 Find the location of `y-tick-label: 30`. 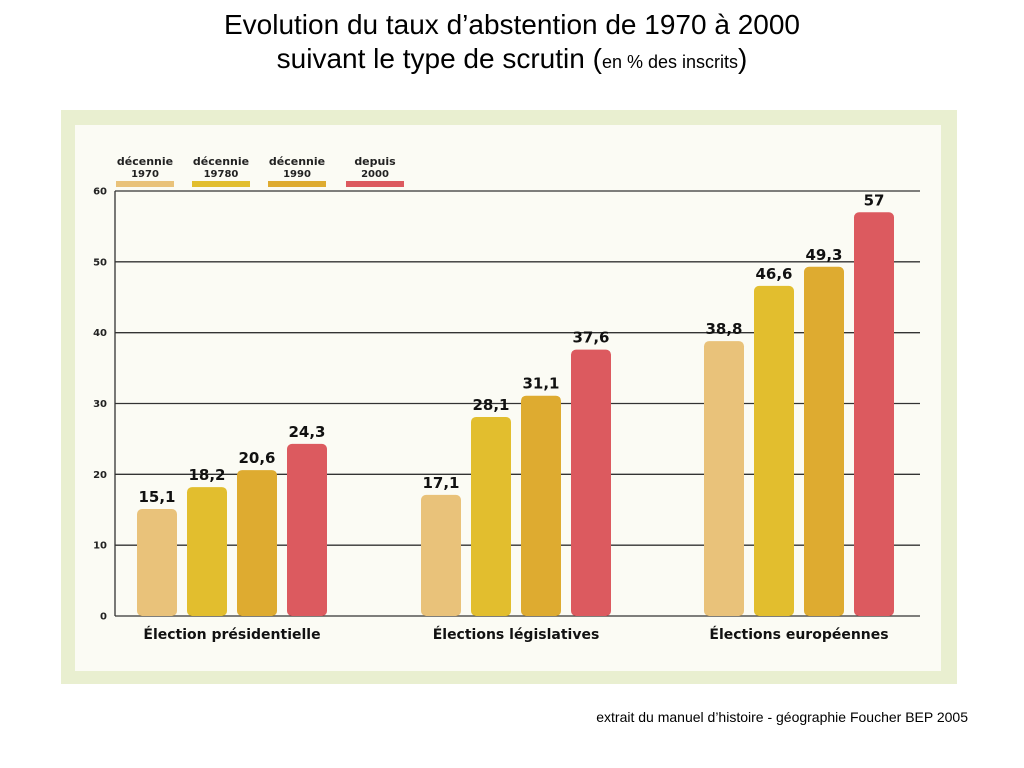

y-tick-label: 30 is located at coordinates (100, 404).